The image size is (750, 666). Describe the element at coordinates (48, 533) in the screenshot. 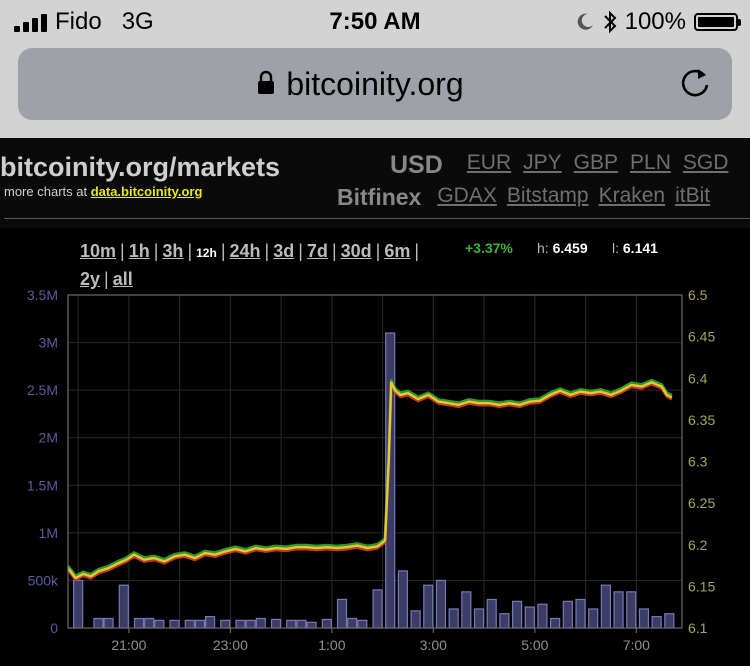

I see `y-left-tick-label: 1M` at that location.